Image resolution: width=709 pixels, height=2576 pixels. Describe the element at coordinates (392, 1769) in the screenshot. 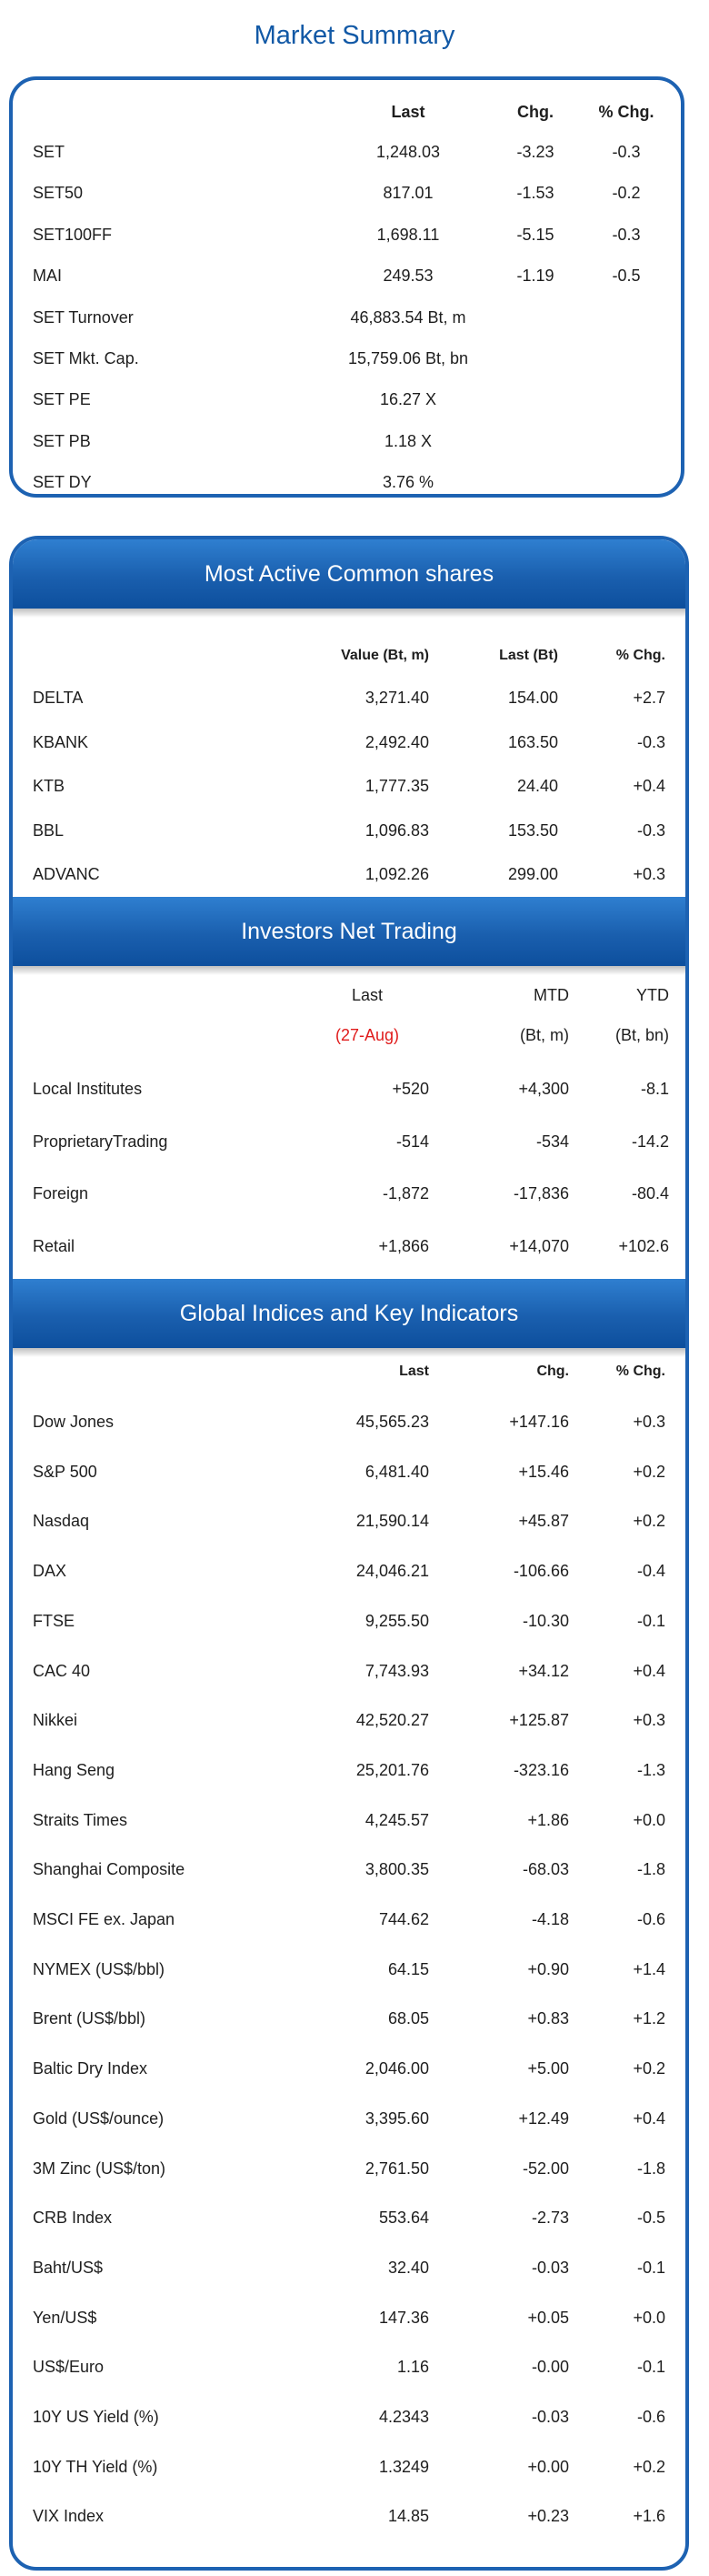

I see `row-last: 25,201.76` at that location.